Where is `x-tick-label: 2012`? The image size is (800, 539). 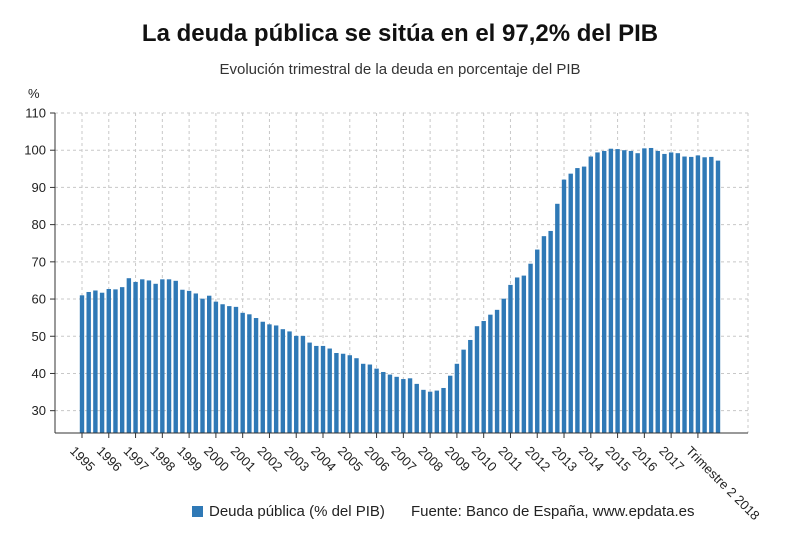 x-tick-label: 2012 is located at coordinates (537, 458).